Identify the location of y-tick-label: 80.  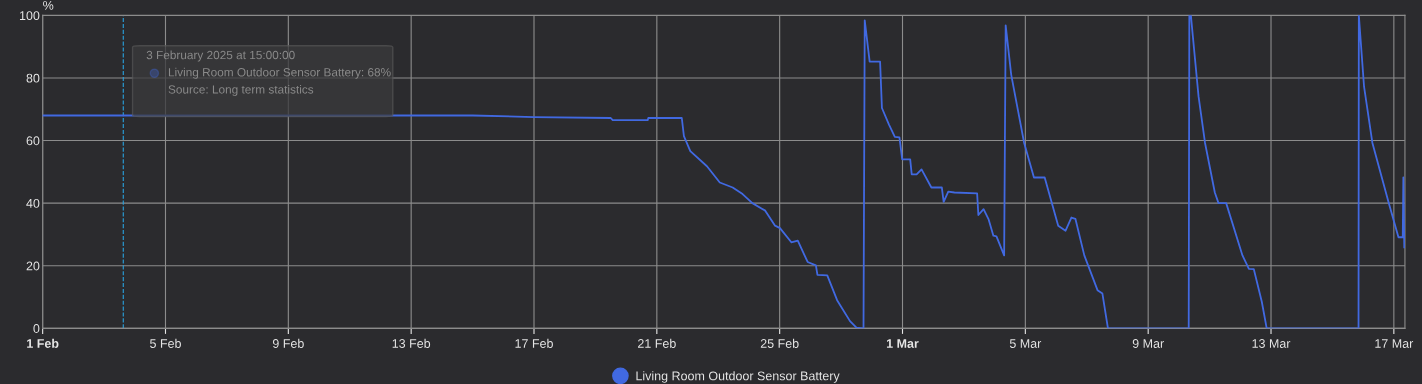
(33, 78).